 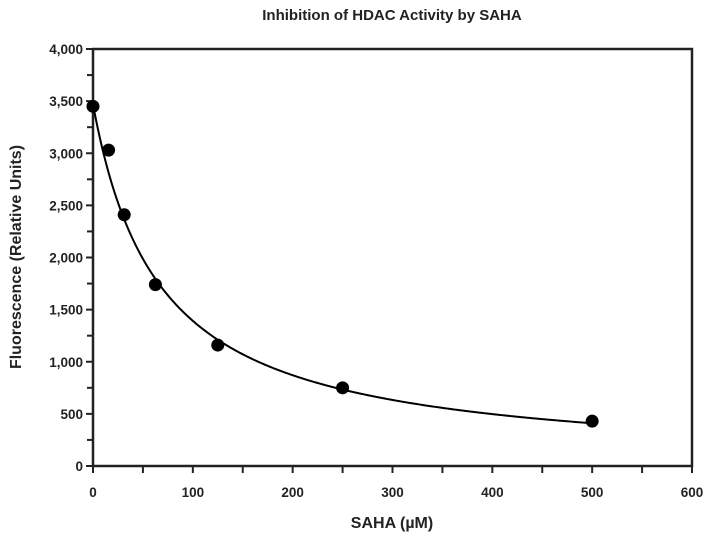 I want to click on y-tick-label: 2,000, so click(x=66, y=258).